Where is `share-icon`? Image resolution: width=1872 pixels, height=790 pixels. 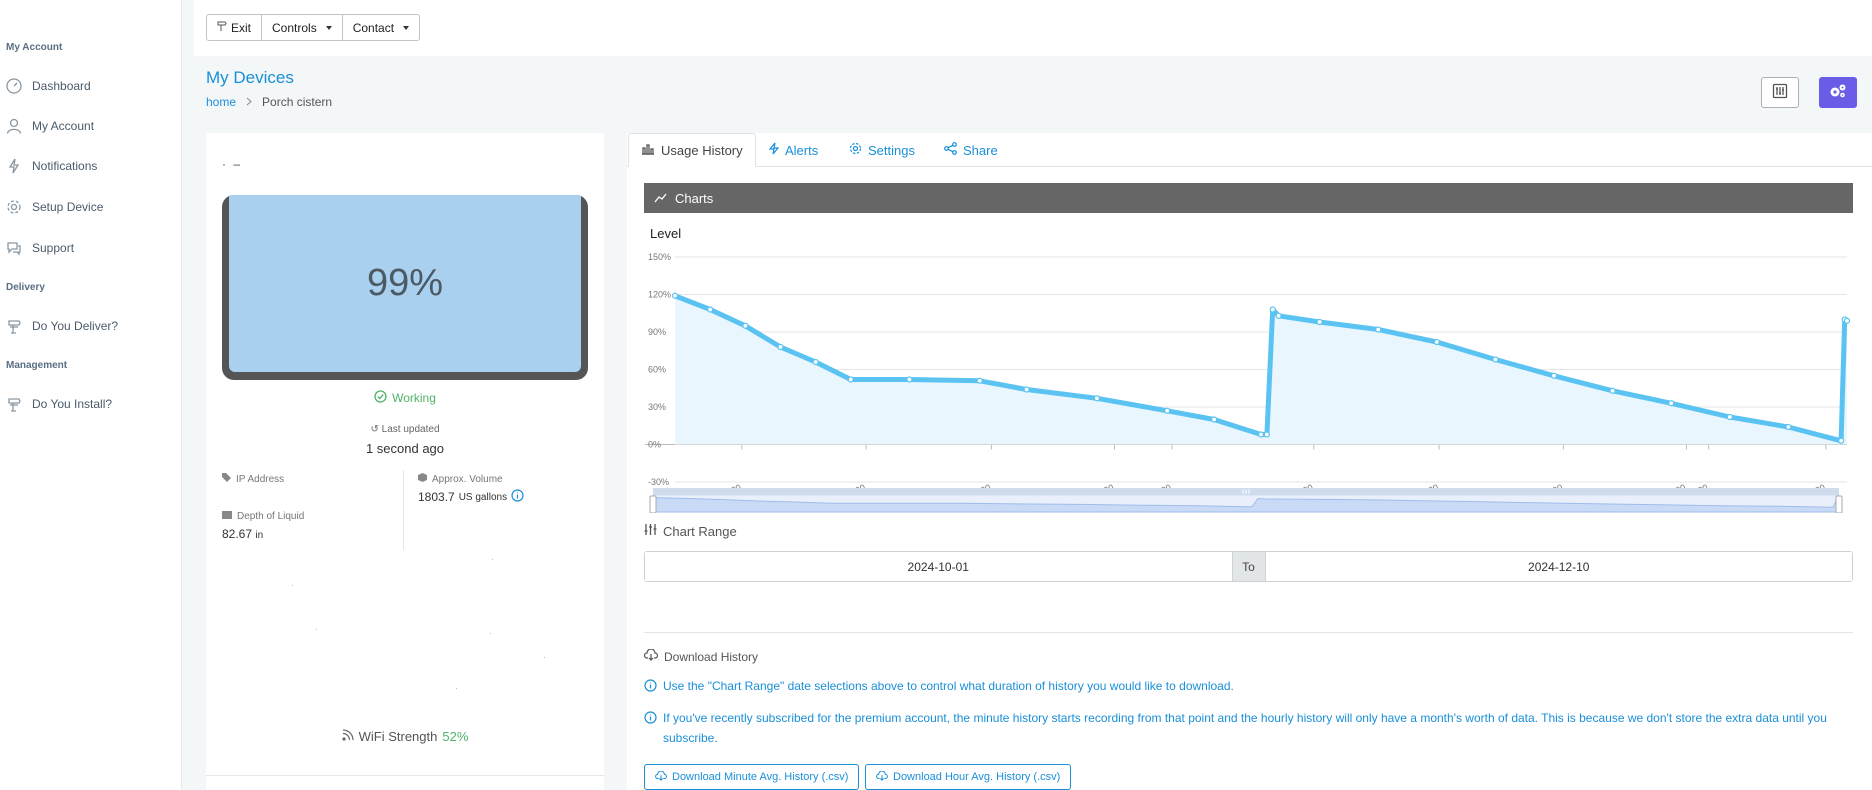 share-icon is located at coordinates (950, 150).